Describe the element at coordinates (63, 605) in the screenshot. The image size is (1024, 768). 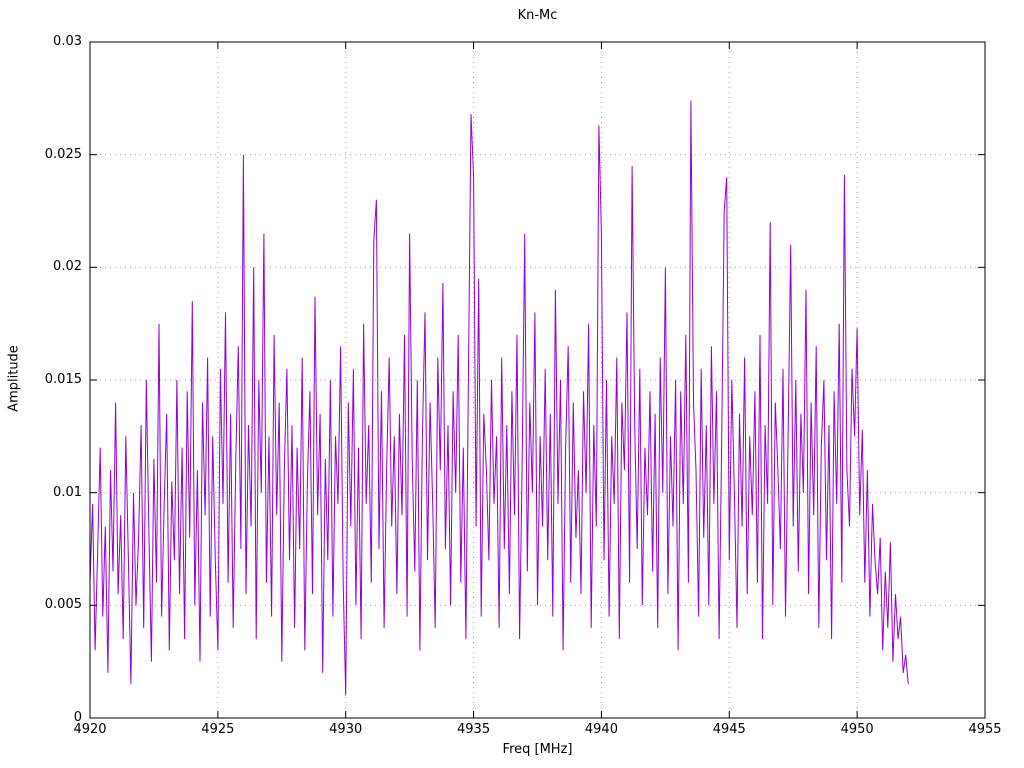
I see `y-tick-label: 0.005` at that location.